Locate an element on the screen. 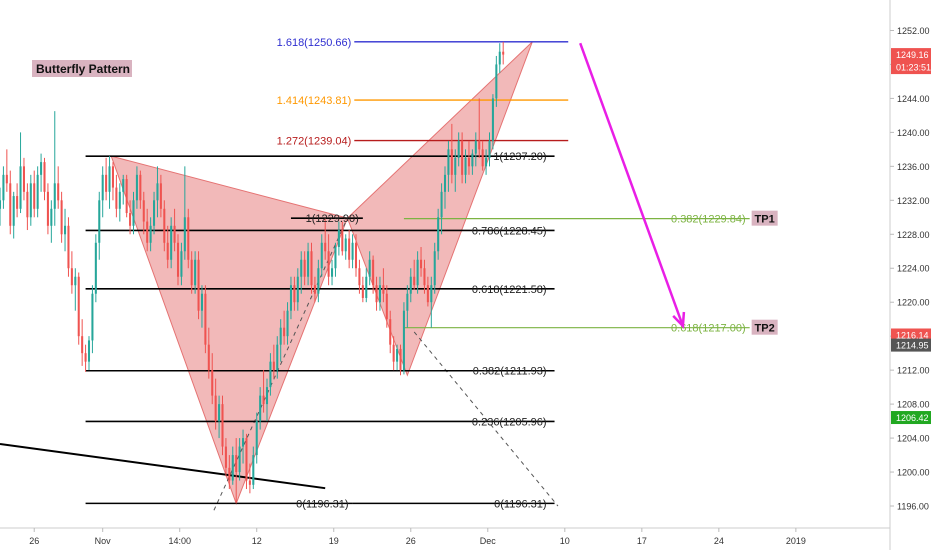 The image size is (932, 555). x-tick-label: 19 is located at coordinates (334, 541).